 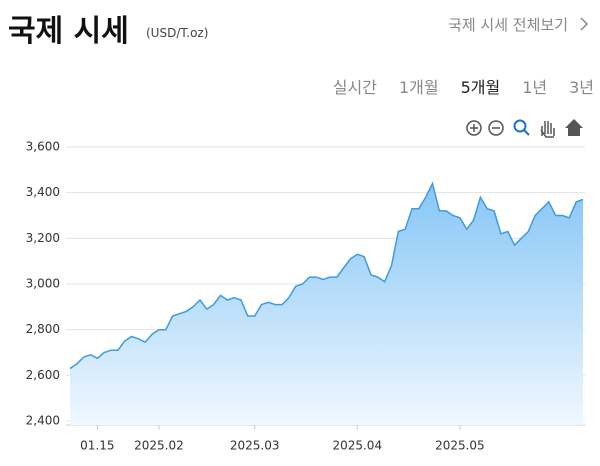 I want to click on zoom-out, so click(x=496, y=128).